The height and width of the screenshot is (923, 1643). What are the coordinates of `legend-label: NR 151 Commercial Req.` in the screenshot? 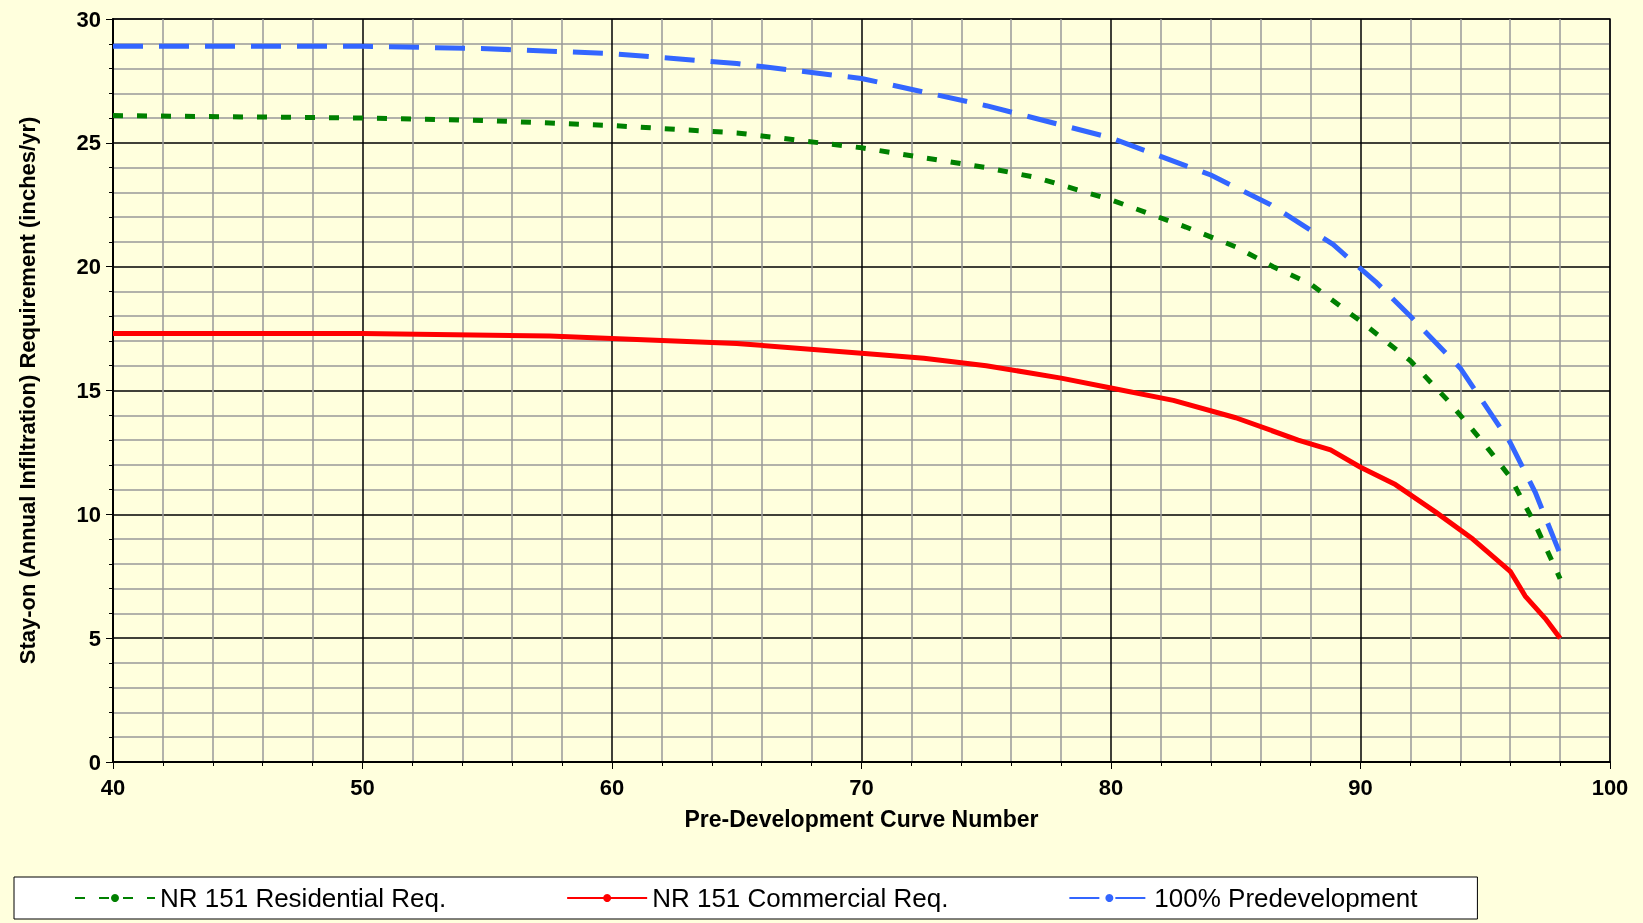 It's located at (800, 898).